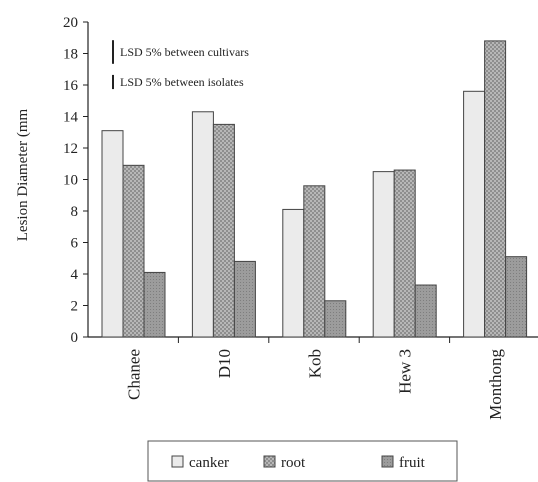 This screenshot has width=538, height=482. What do you see at coordinates (516, 297) in the screenshot?
I see `bar-fruit-monthong` at bounding box center [516, 297].